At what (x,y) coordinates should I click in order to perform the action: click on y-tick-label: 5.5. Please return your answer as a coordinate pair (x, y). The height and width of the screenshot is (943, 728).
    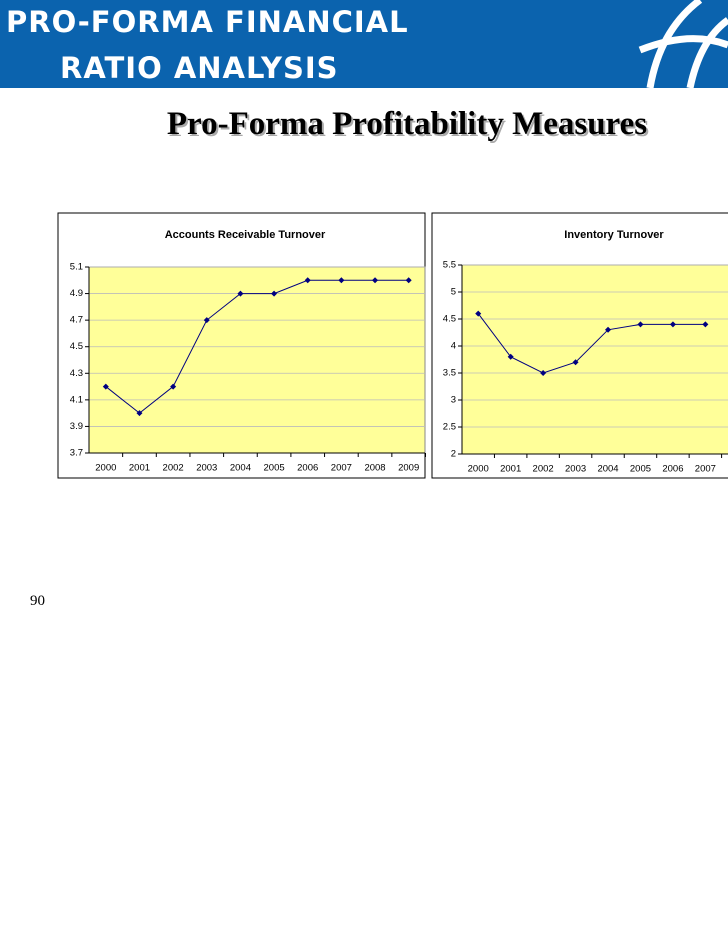
    Looking at the image, I should click on (449, 265).